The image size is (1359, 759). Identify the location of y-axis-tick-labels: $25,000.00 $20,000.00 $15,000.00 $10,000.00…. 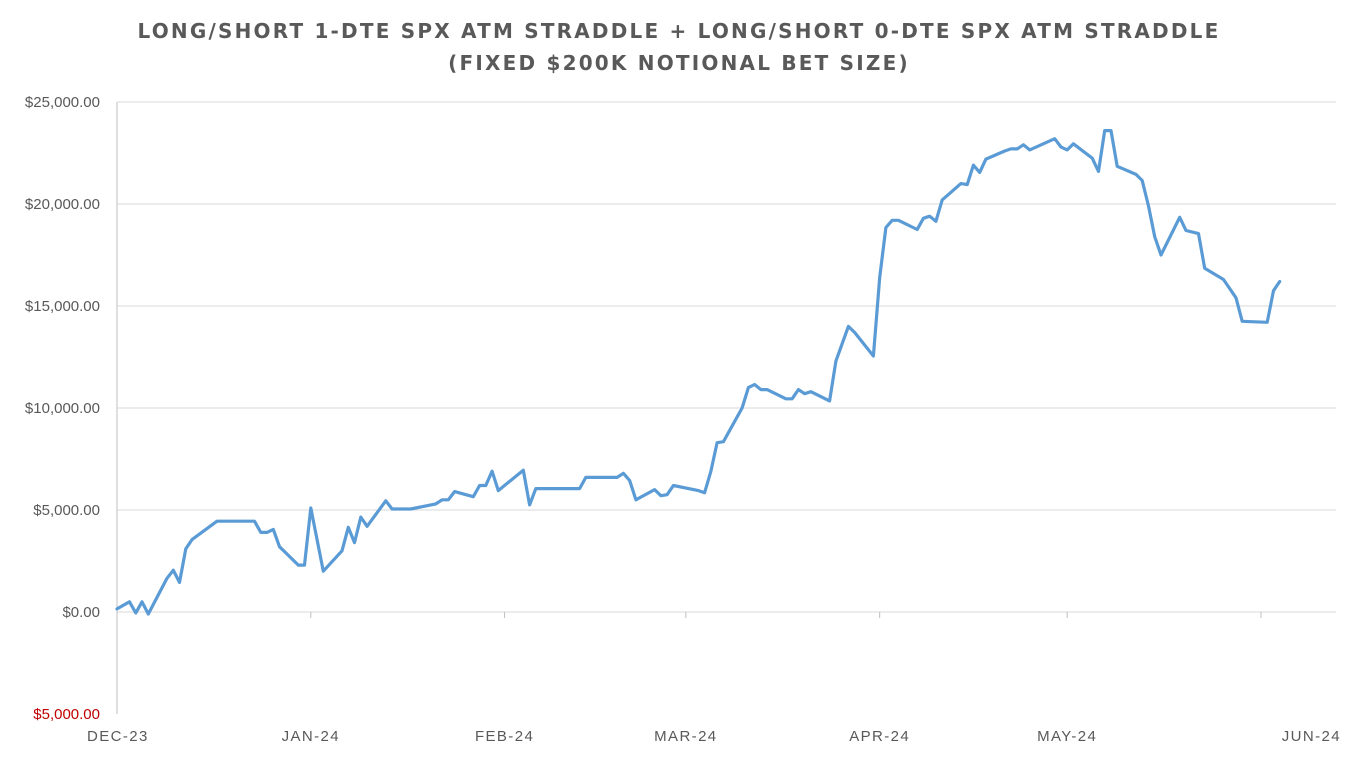
(62, 408).